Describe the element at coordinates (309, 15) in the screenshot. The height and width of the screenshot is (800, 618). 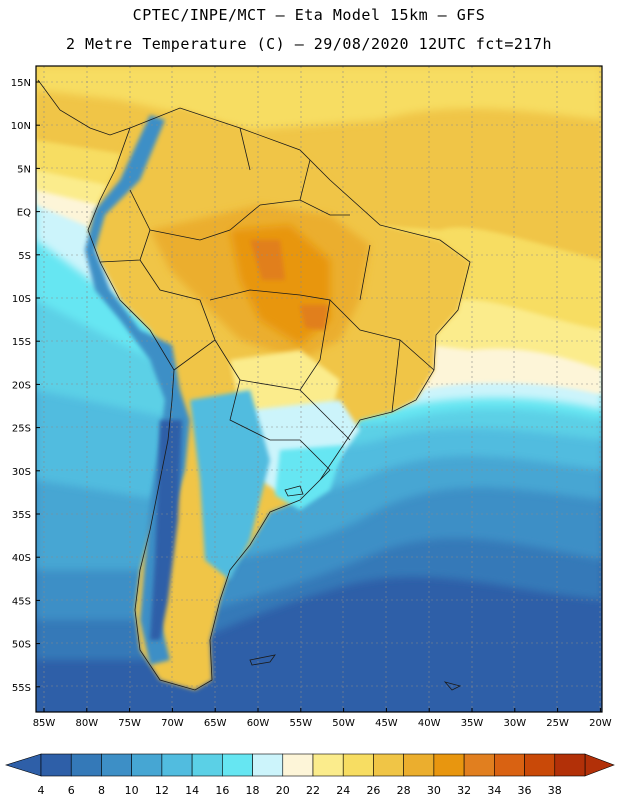
I see `title-line-1: CPTEC/INPE/MCT – Eta Model 15km – GFS` at that location.